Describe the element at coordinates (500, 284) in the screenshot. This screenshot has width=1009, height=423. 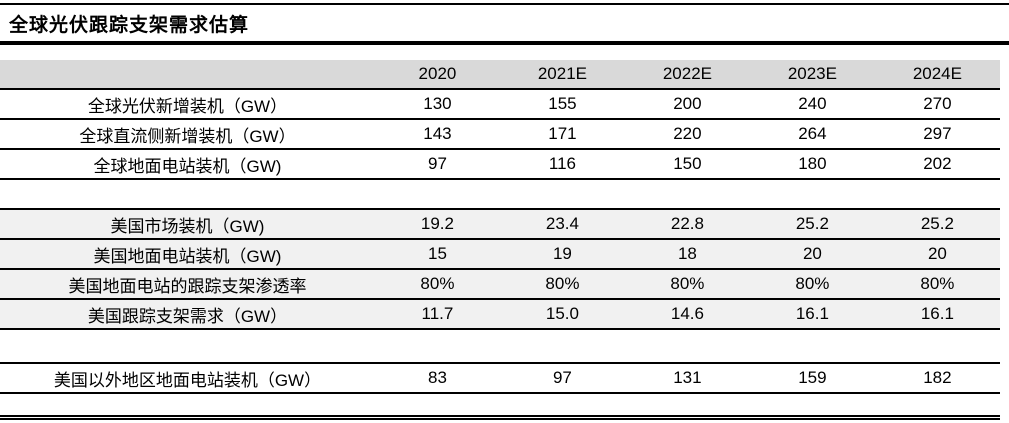
I see `table-row-us-tracker-penetration: 美国地面电站的跟踪支架渗透率 80% 80% 80% 80% 80%` at that location.